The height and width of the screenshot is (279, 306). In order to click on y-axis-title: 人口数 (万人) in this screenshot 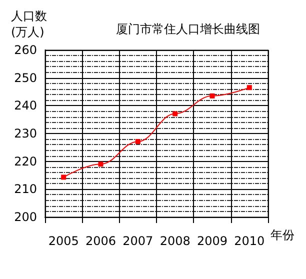, I will do `click(29, 24)`.